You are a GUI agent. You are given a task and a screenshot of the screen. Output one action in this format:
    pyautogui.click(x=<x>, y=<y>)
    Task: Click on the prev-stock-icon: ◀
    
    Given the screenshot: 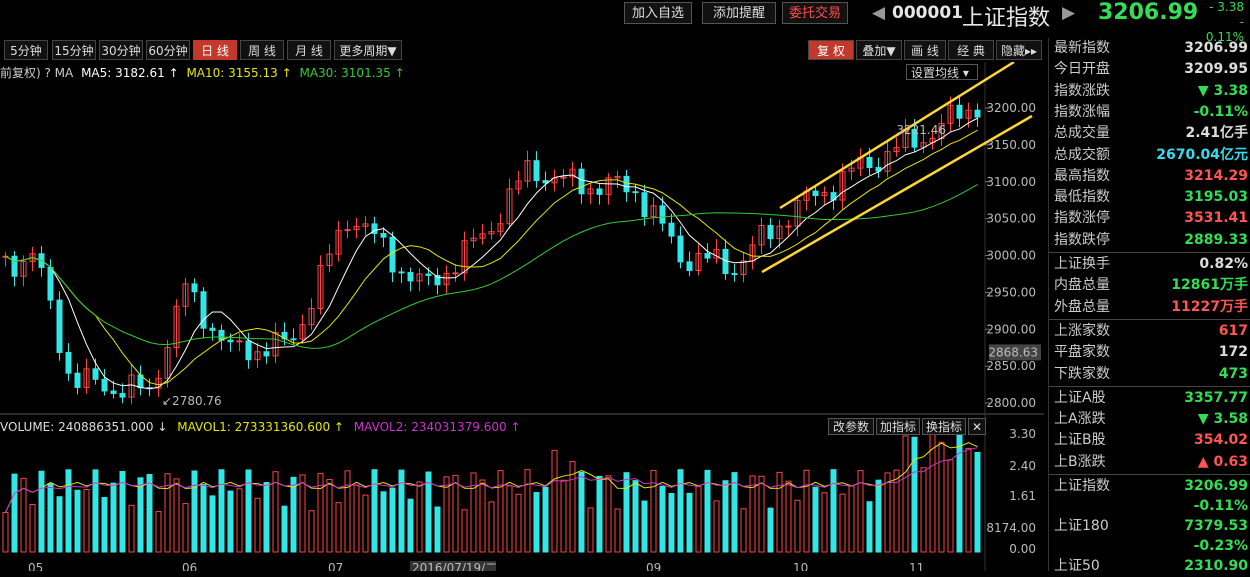 What is the action you would take?
    pyautogui.click(x=879, y=13)
    